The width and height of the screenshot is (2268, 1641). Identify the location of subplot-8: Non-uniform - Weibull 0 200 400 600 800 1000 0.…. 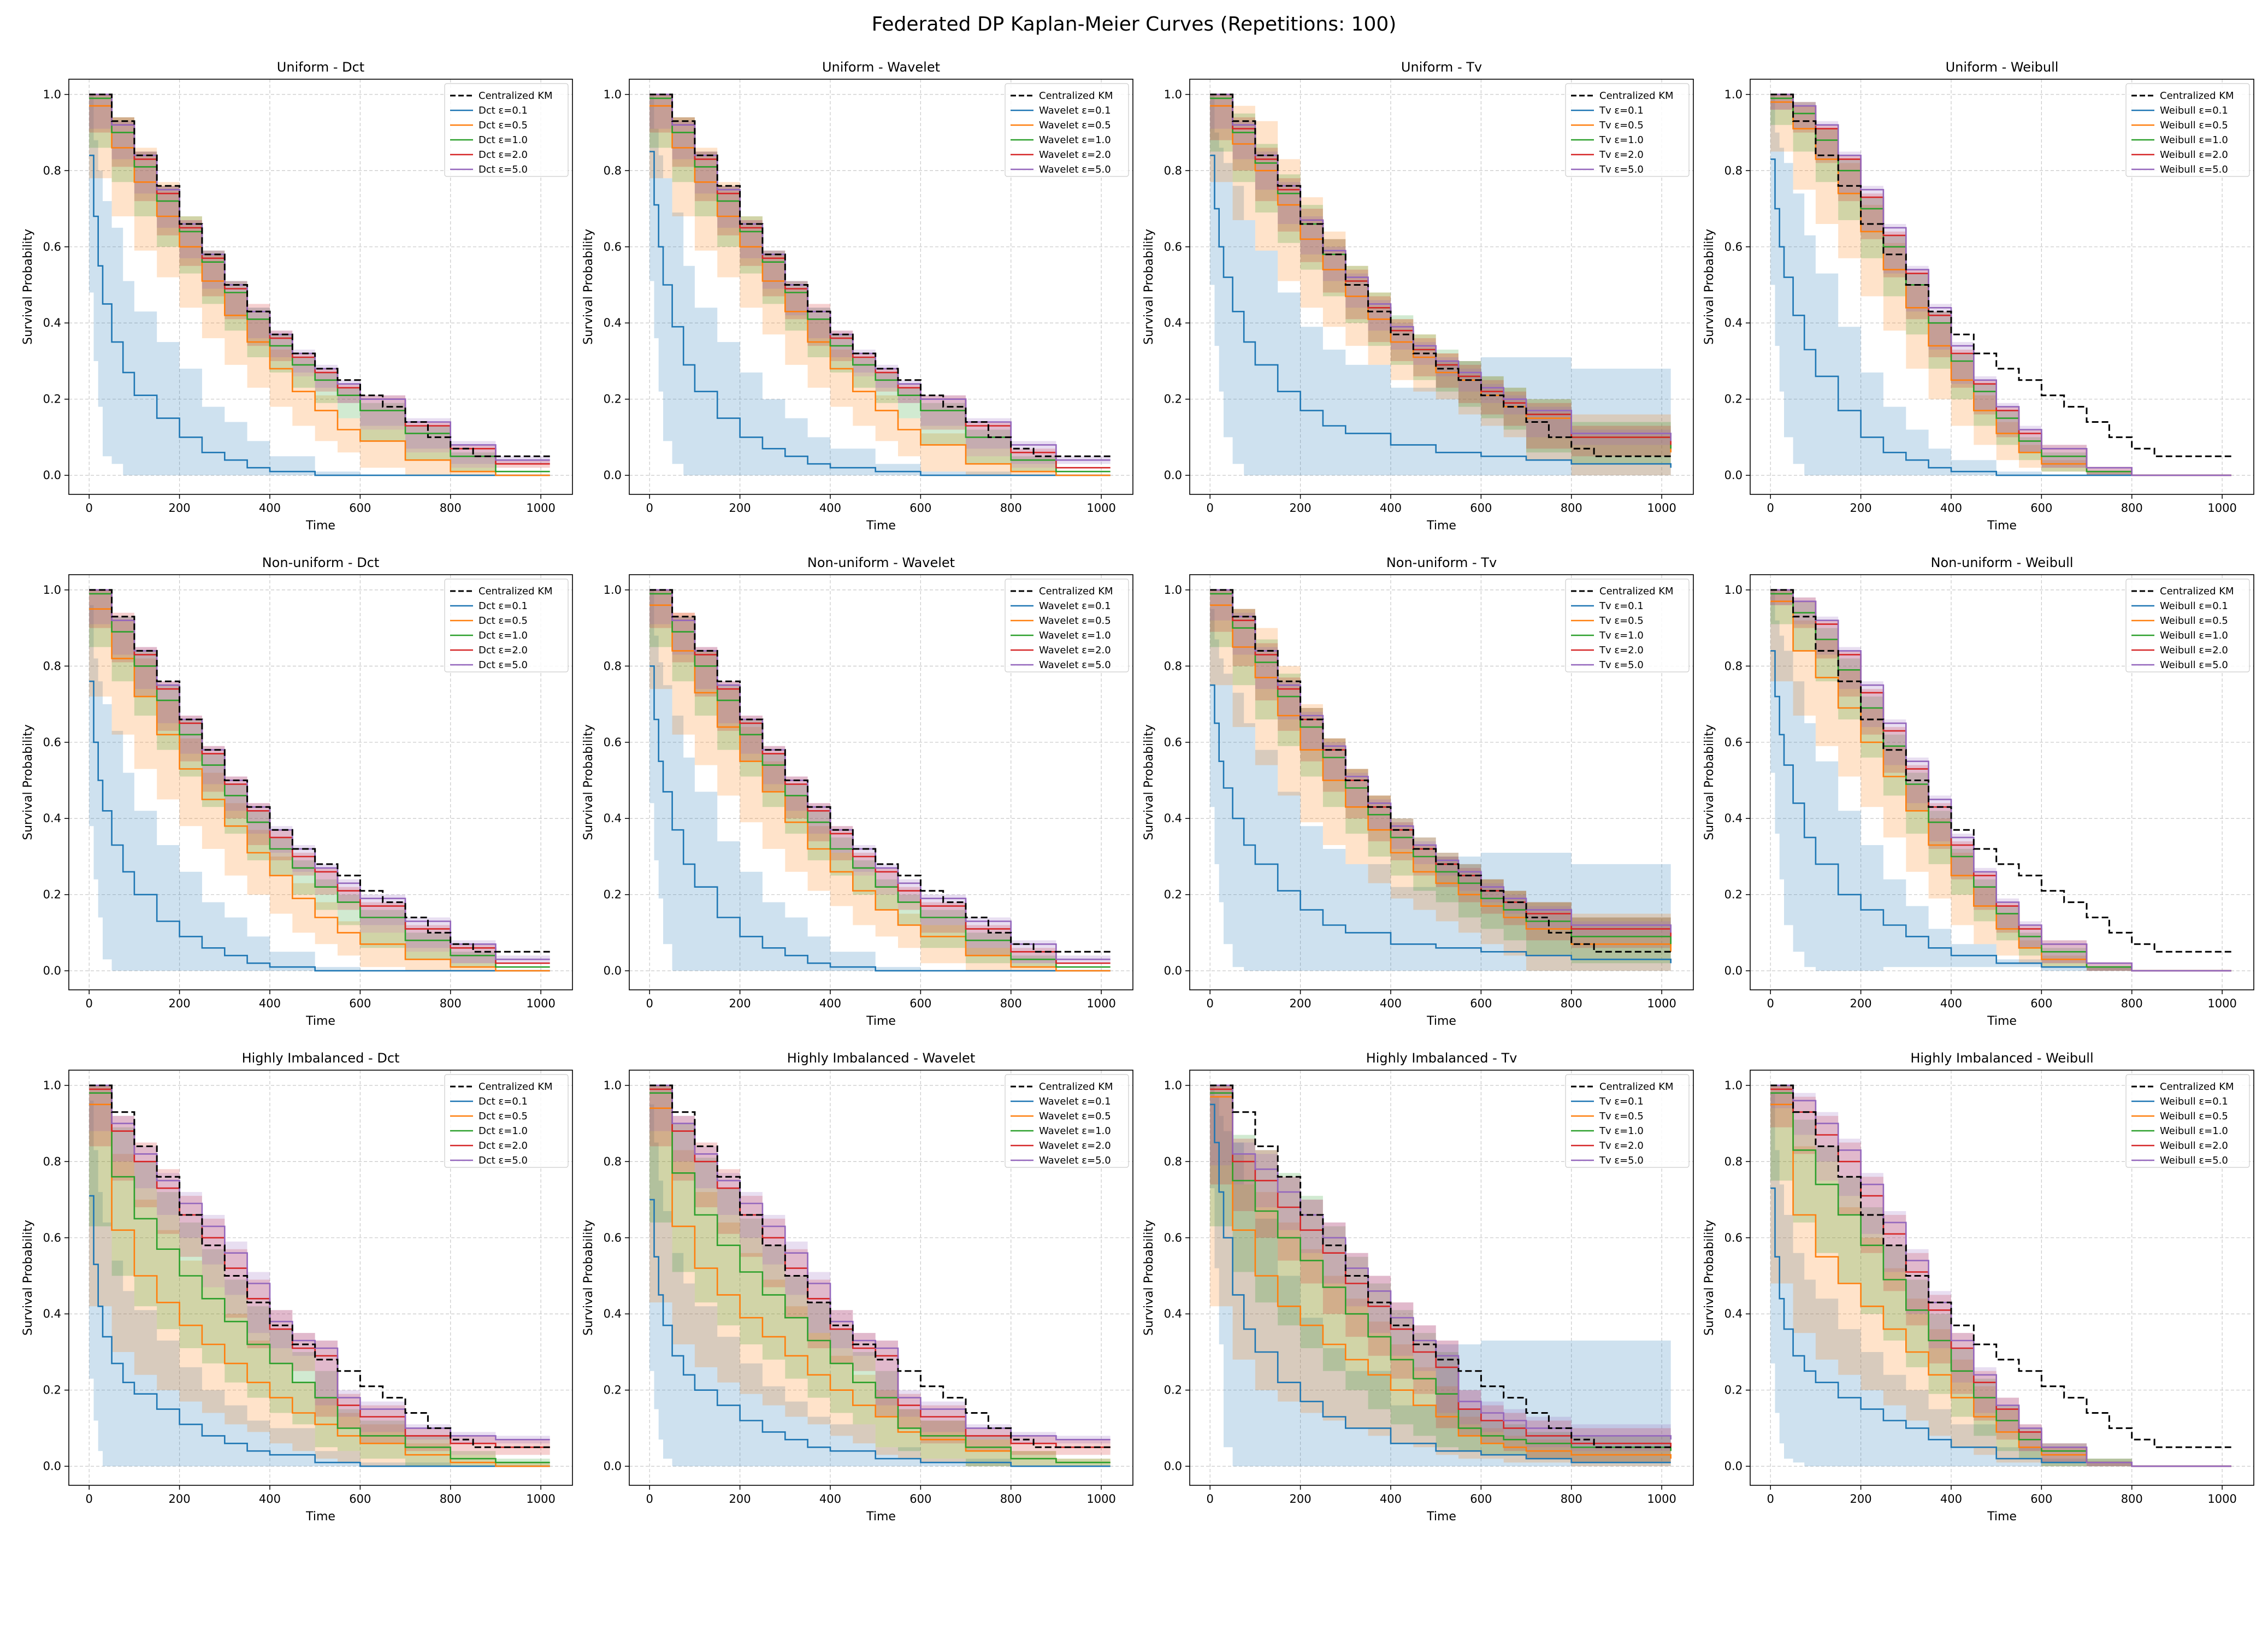
(1978, 791).